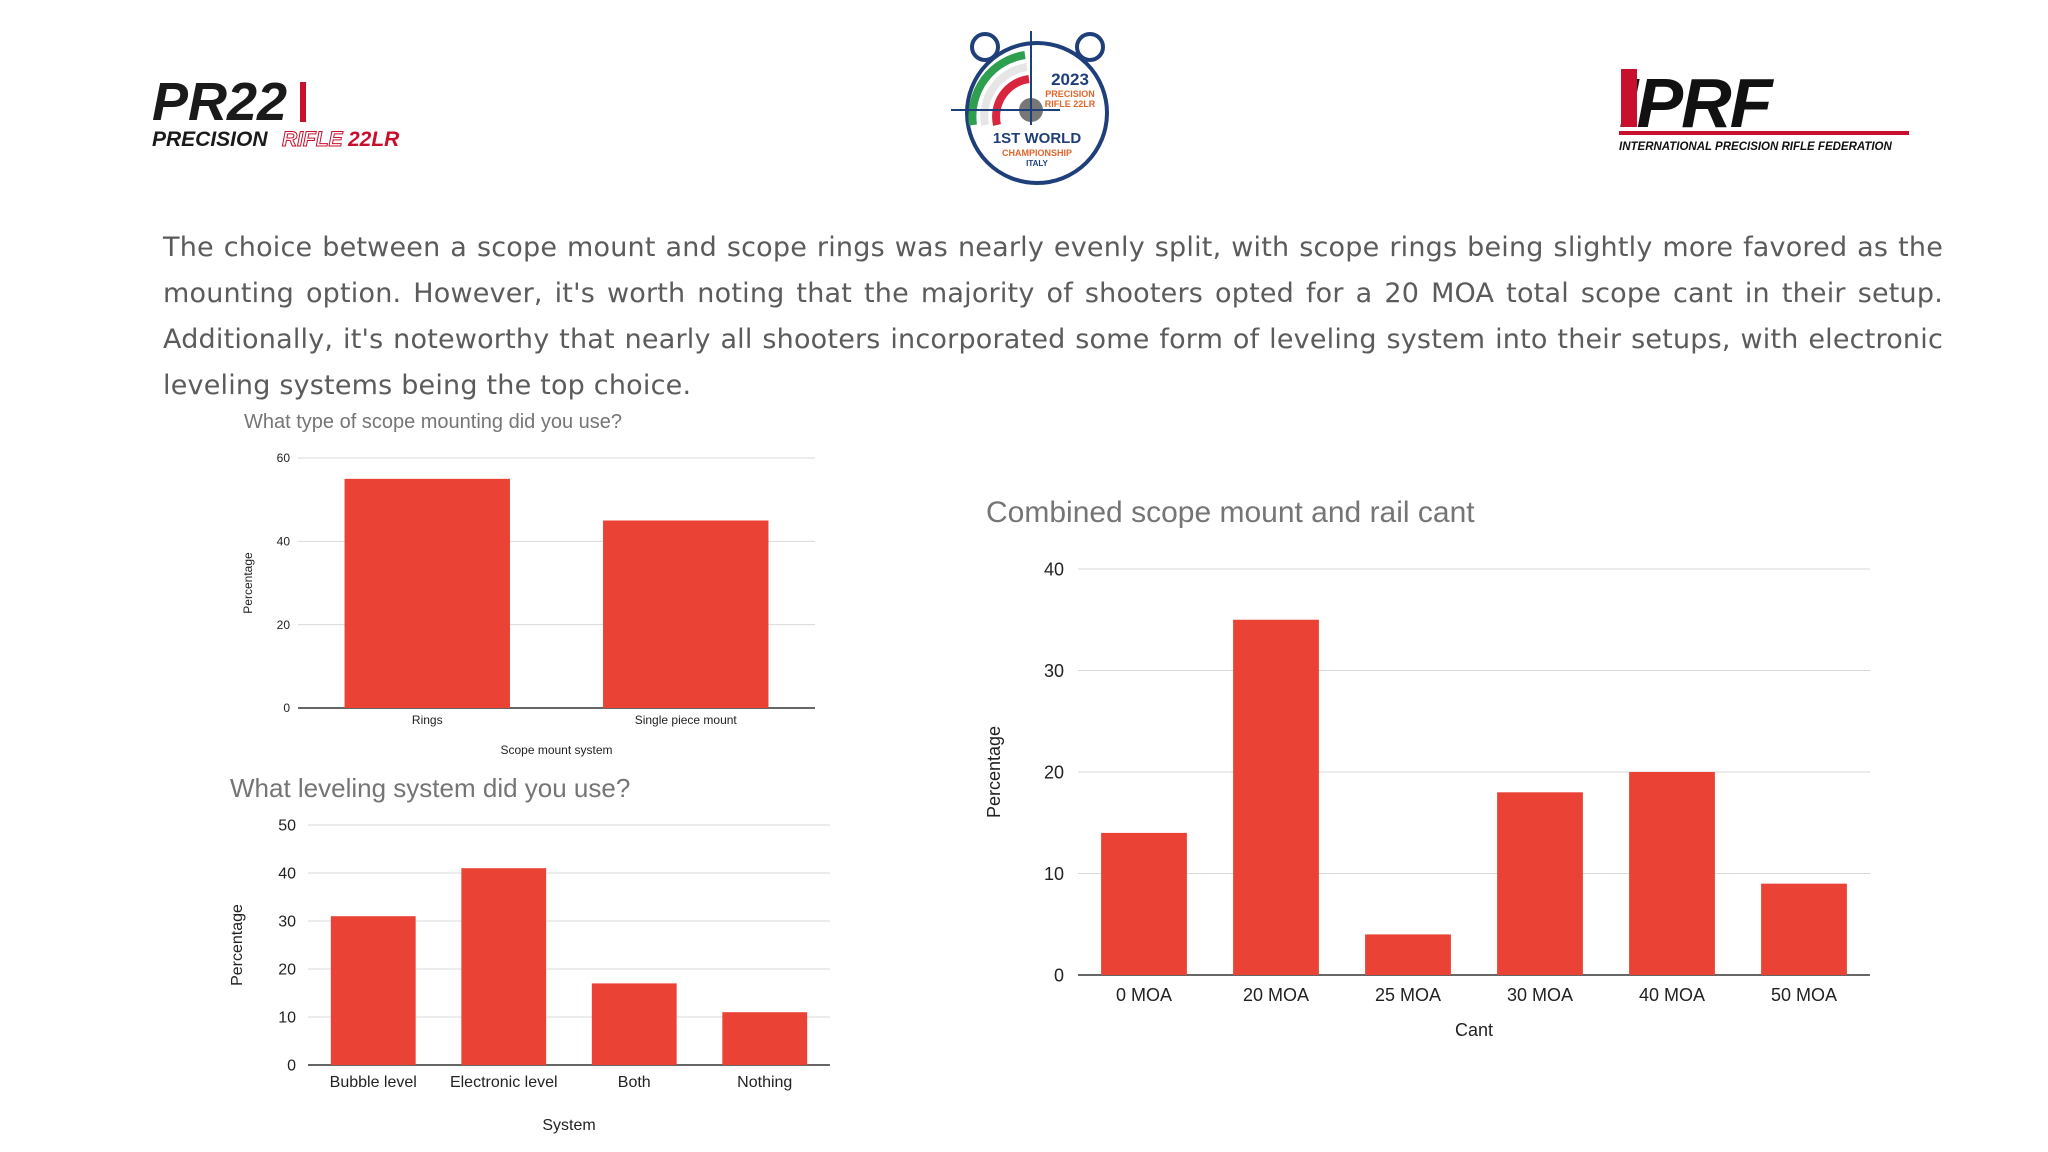  What do you see at coordinates (433, 422) in the screenshot?
I see `chart-title: What type of scope mounting did you use?` at bounding box center [433, 422].